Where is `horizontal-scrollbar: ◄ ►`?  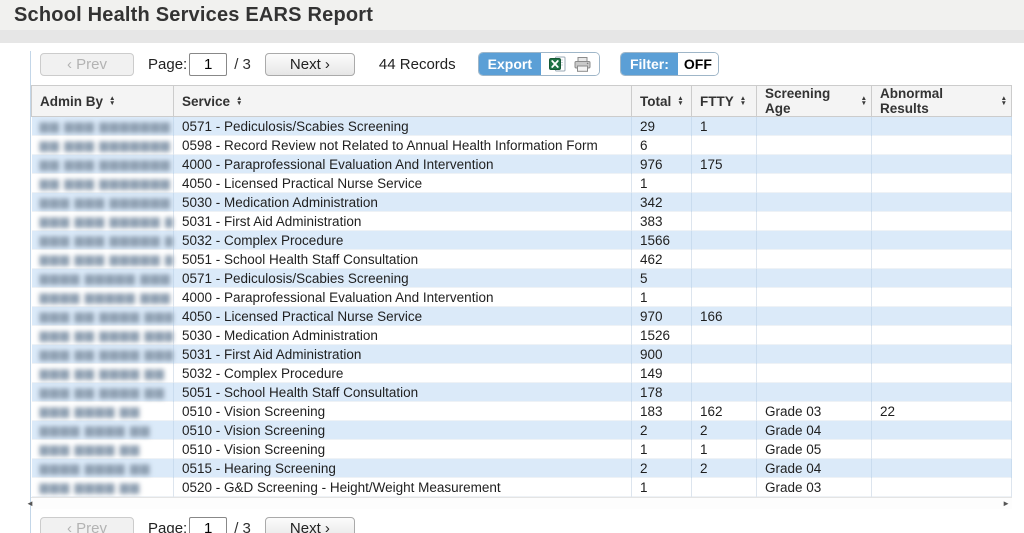 horizontal-scrollbar: ◄ ► is located at coordinates (519, 503).